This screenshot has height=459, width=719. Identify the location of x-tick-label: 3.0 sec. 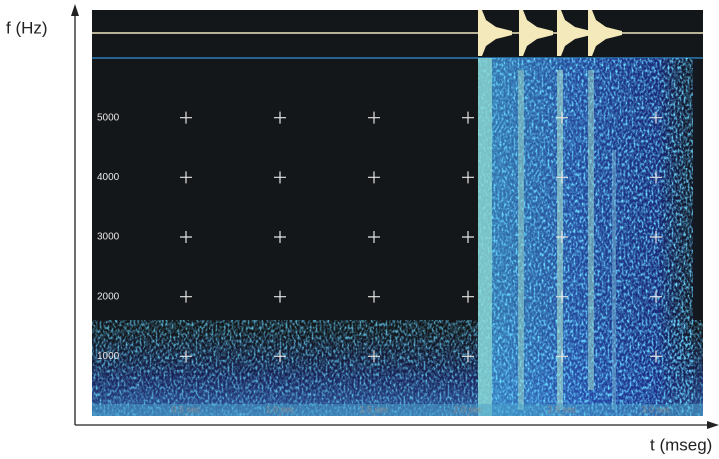
(656, 409).